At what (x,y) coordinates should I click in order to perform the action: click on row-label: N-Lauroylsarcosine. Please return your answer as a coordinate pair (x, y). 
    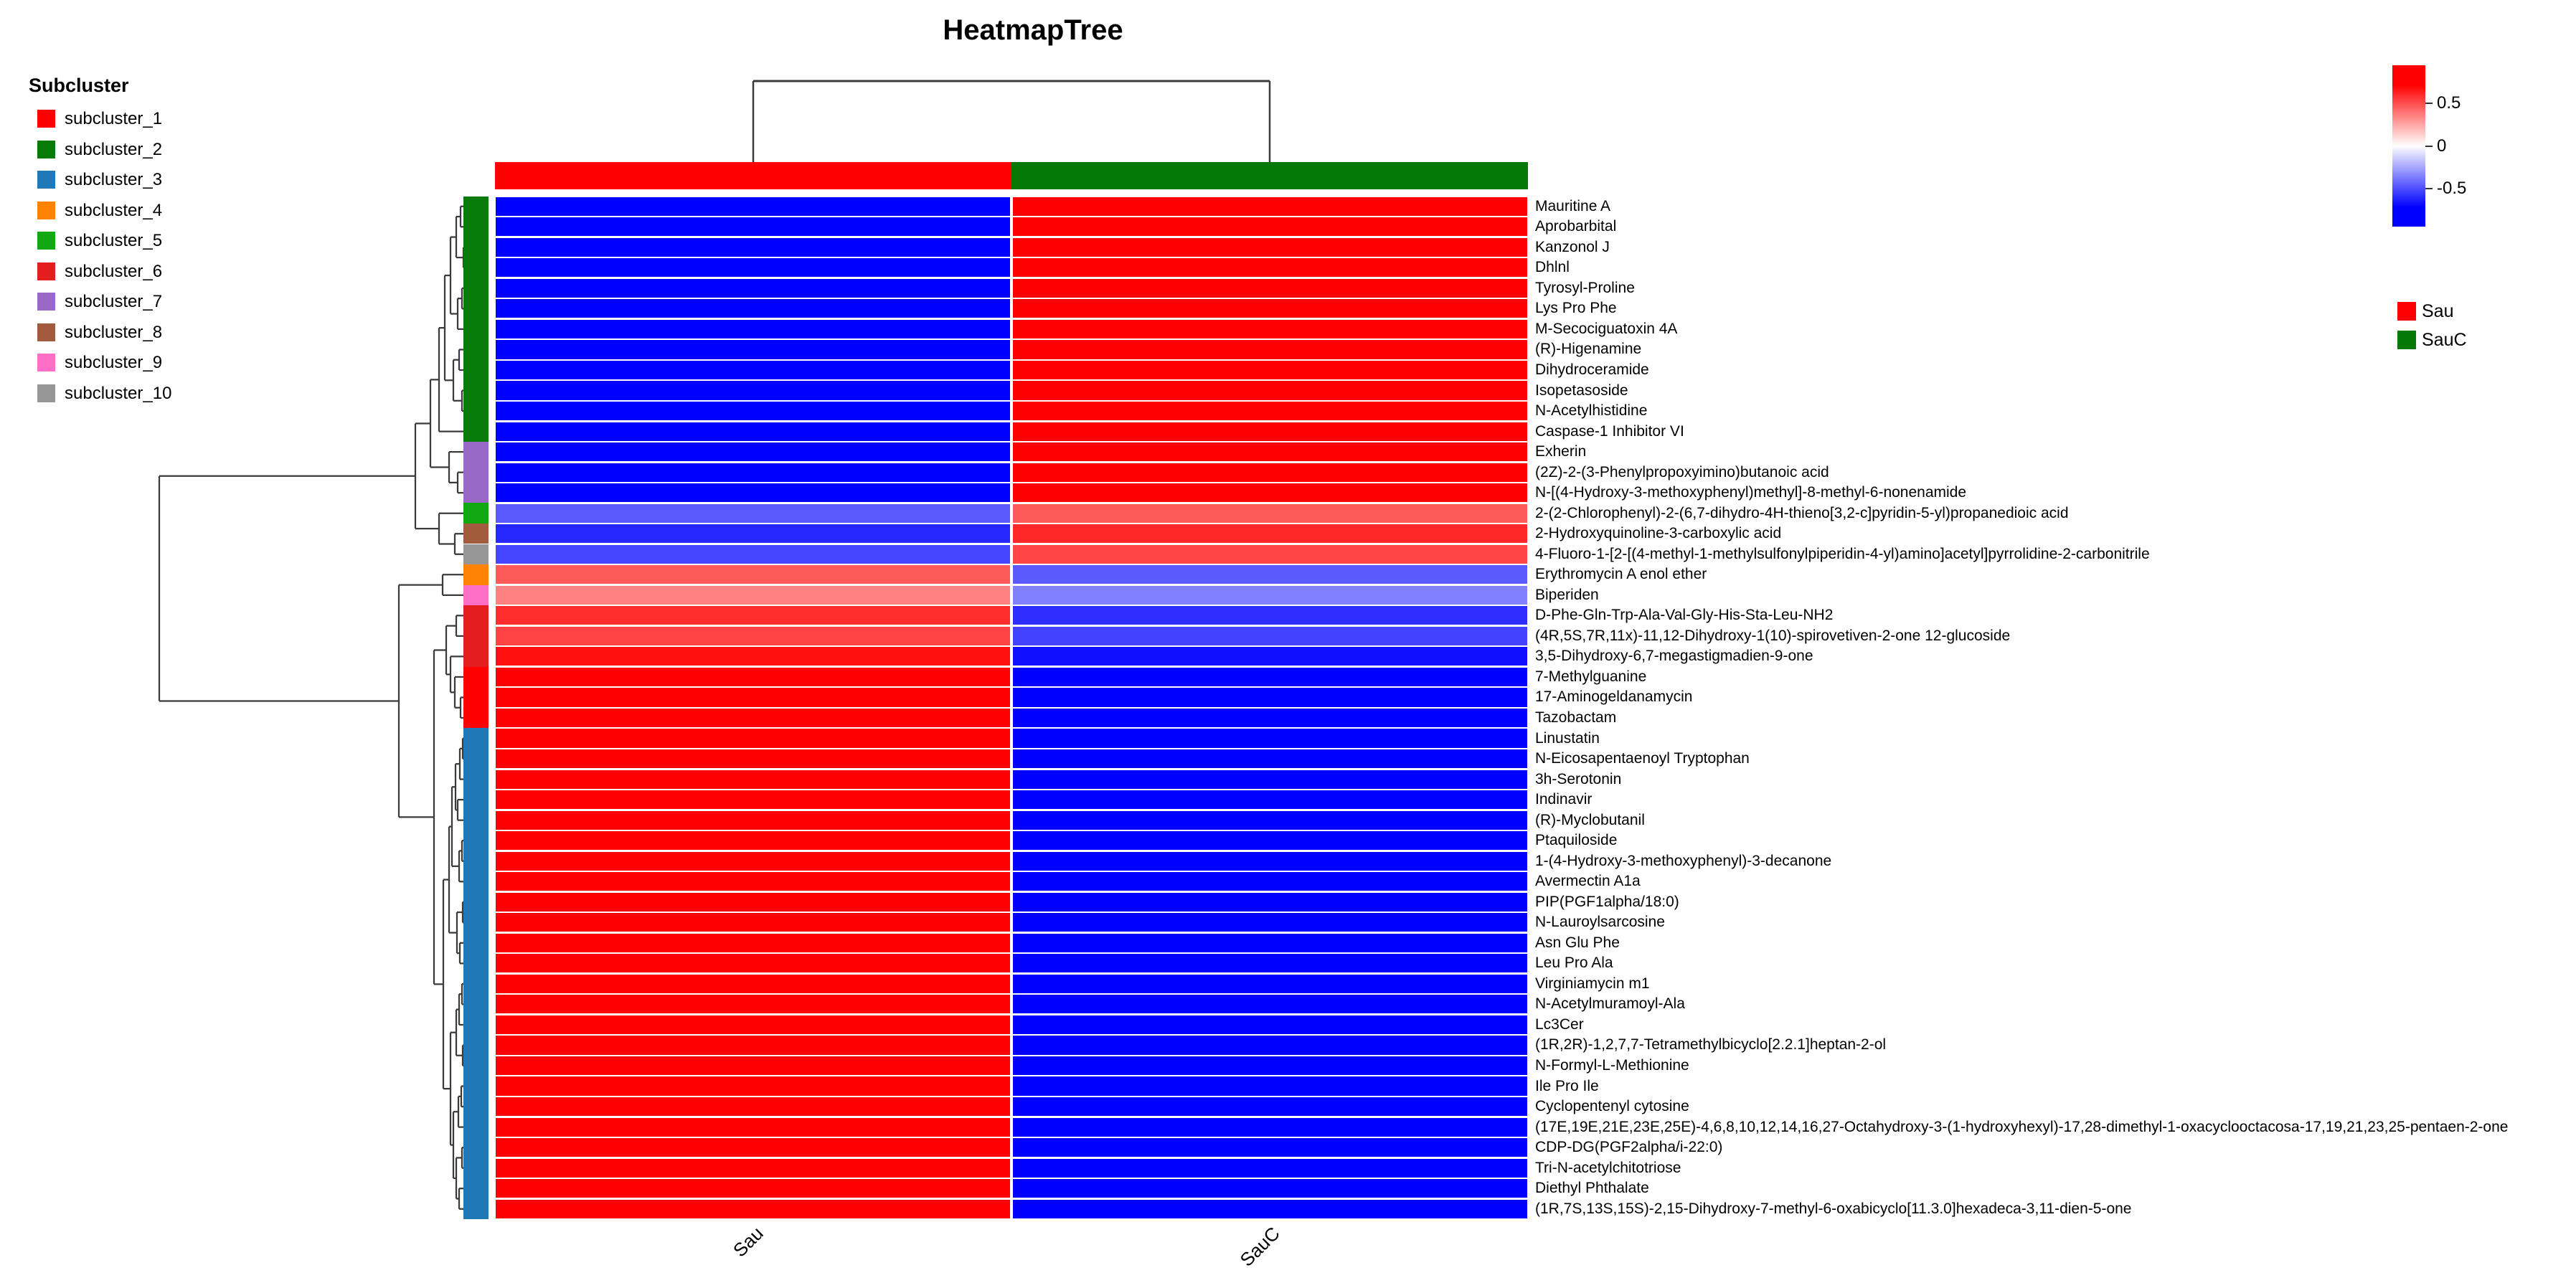
    Looking at the image, I should click on (1600, 922).